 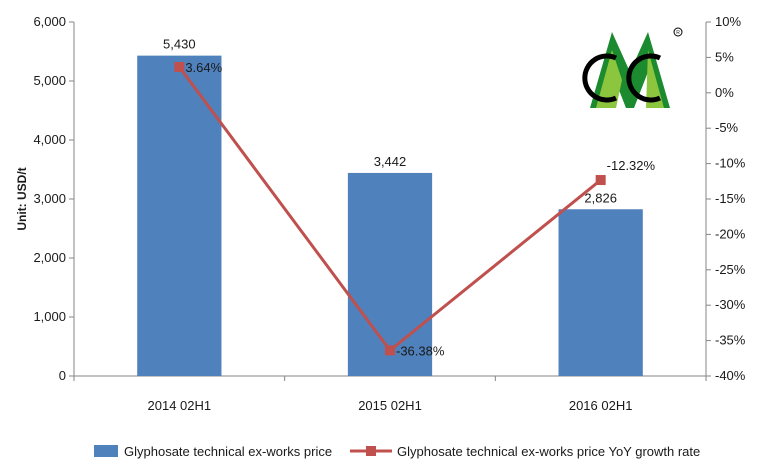 What do you see at coordinates (727, 127) in the screenshot?
I see `y-tick-label-right: -5%` at bounding box center [727, 127].